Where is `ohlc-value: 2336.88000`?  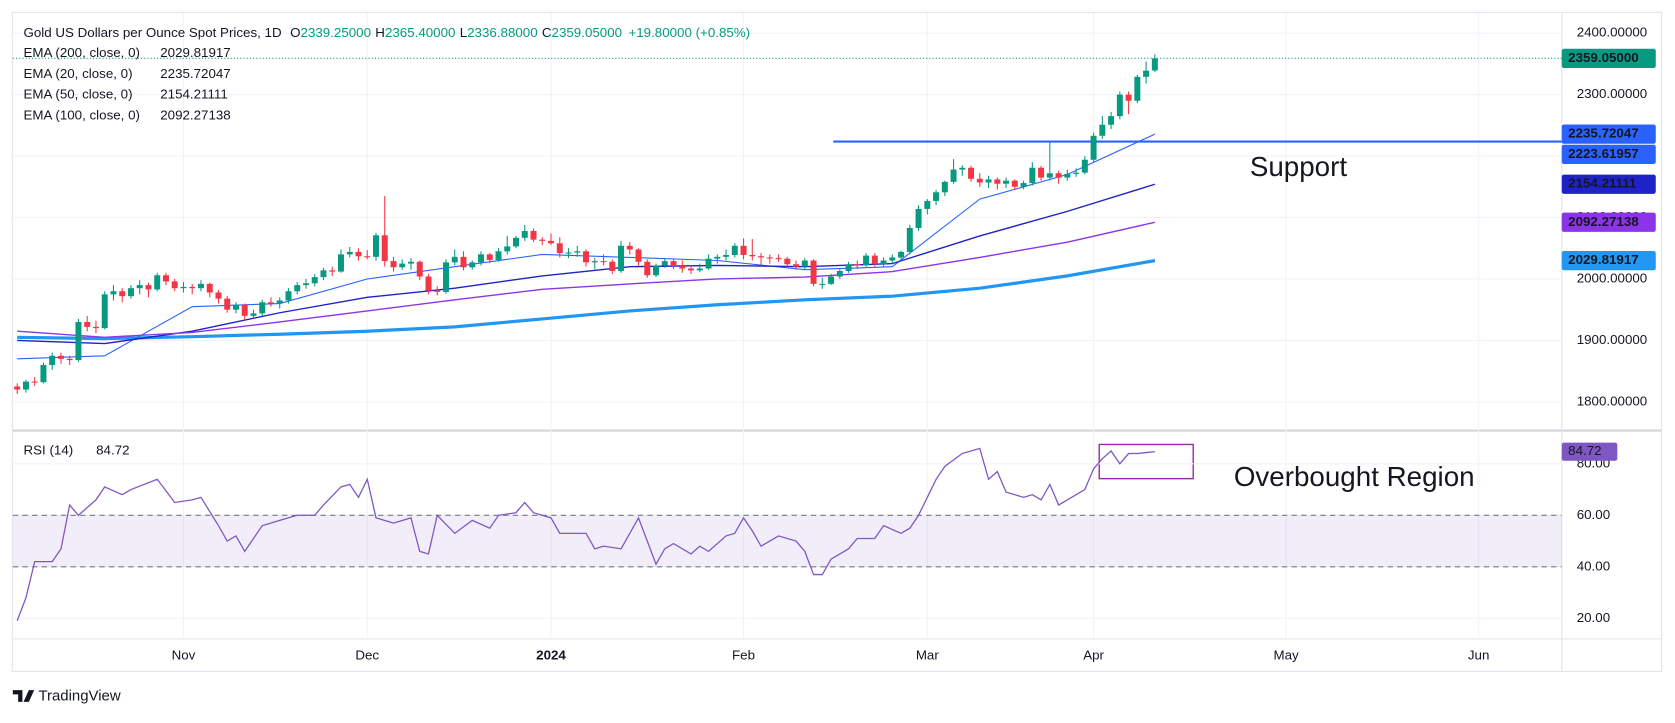
ohlc-value: 2336.88000 is located at coordinates (502, 32).